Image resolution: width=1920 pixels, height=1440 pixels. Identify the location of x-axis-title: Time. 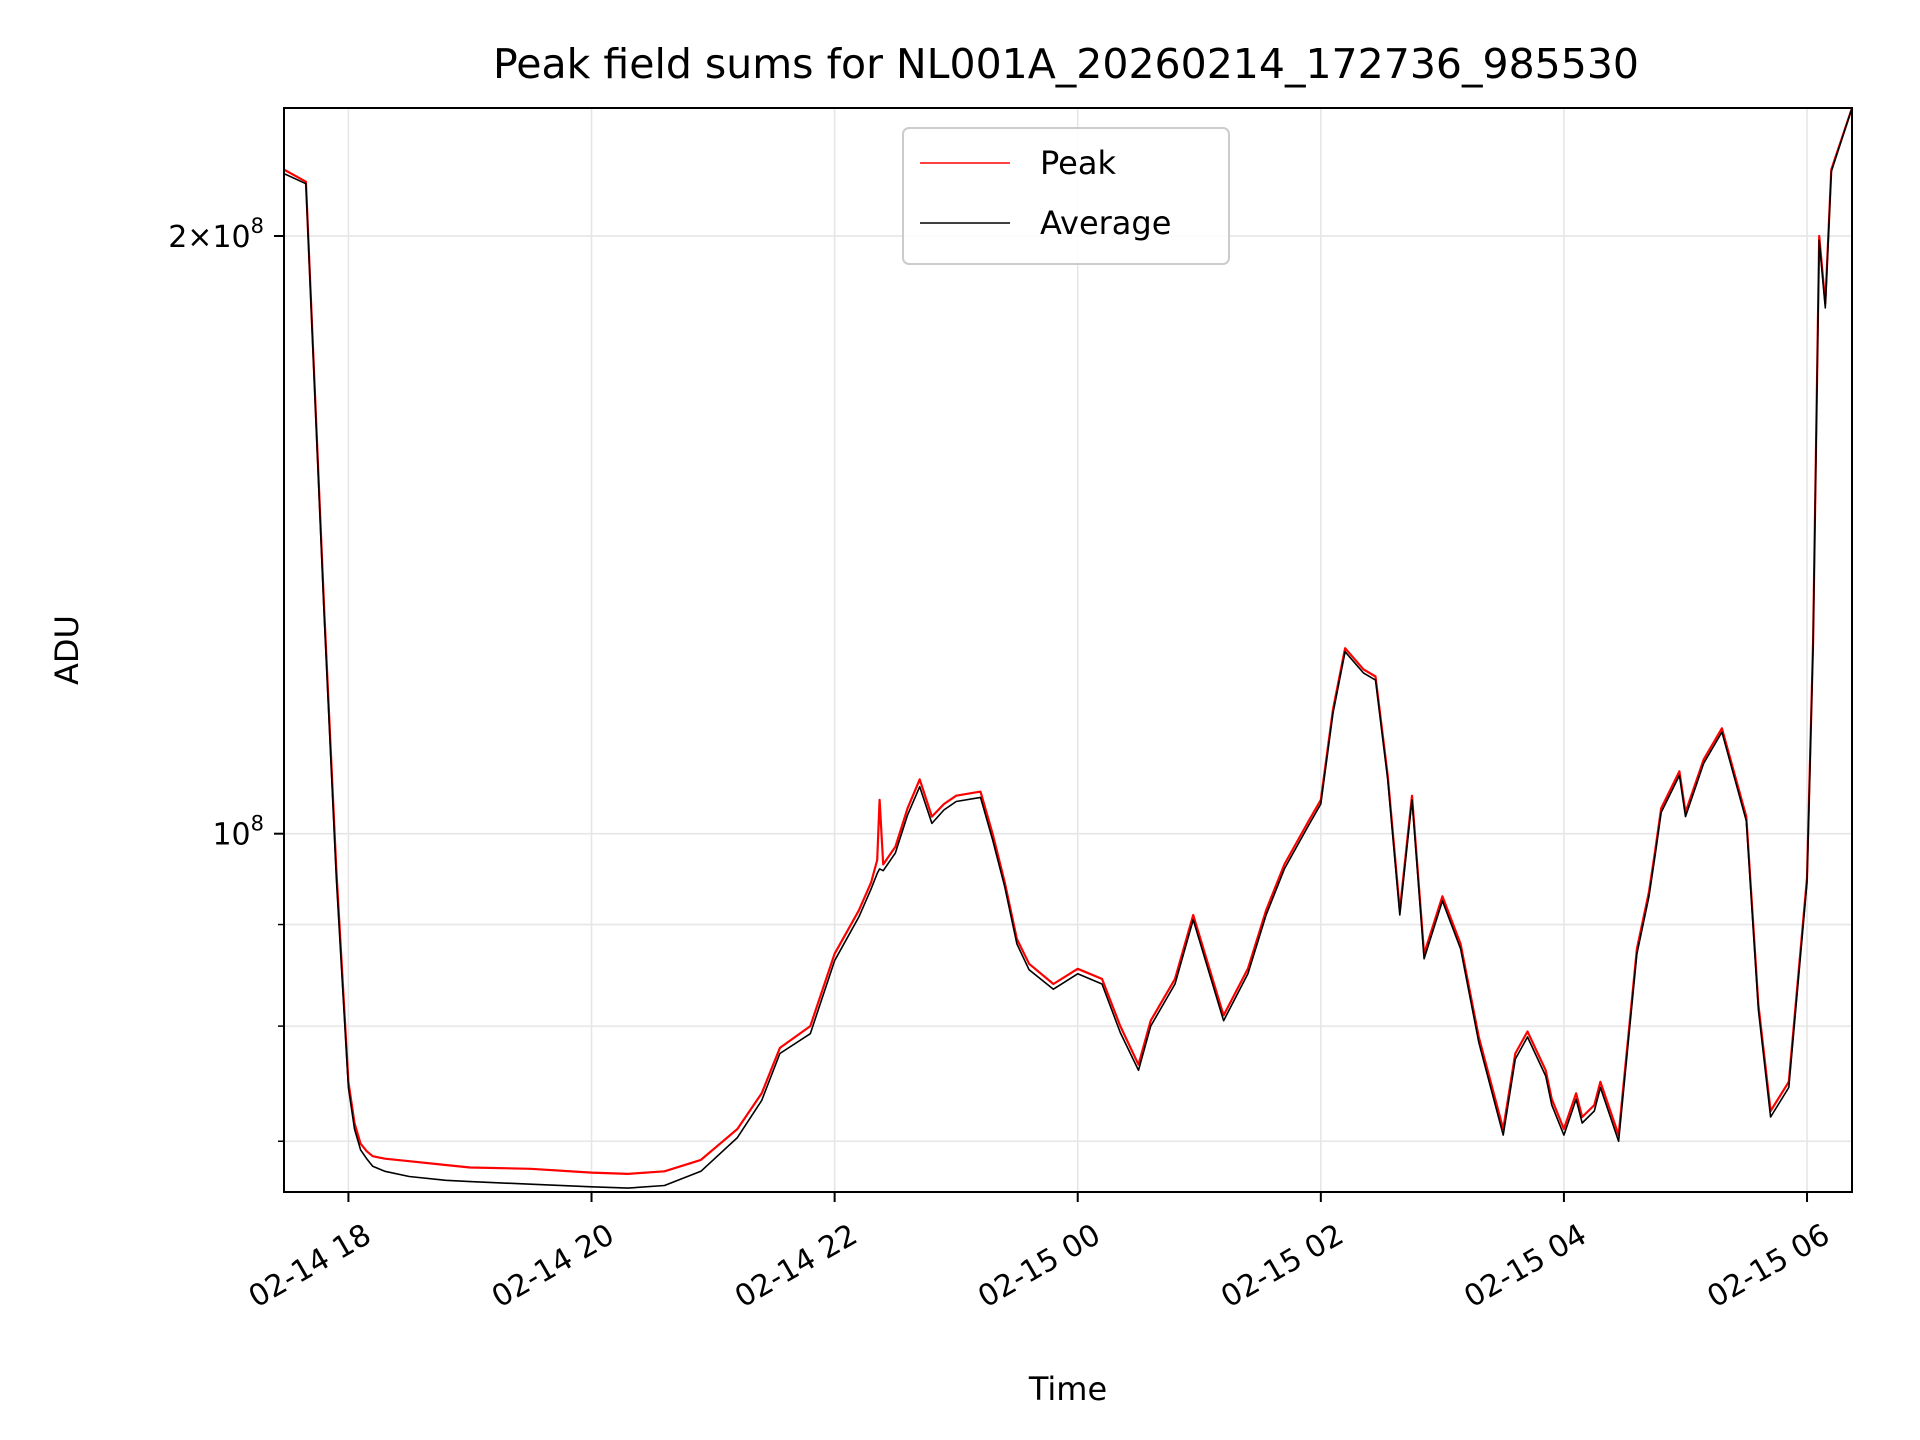
(1067, 1389).